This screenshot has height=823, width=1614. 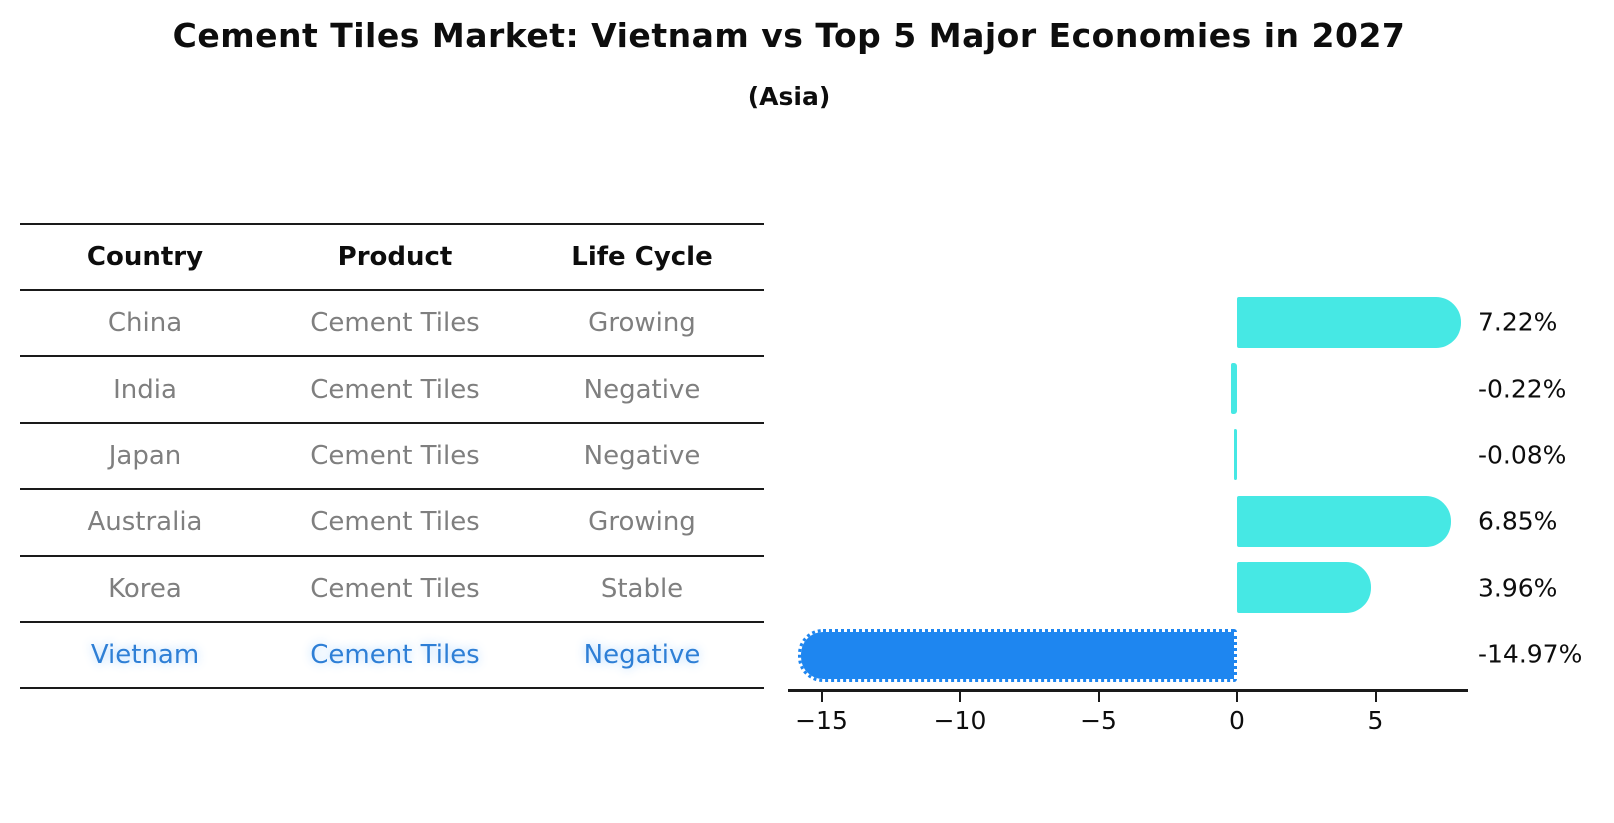 I want to click on table-header-row: Country Product Life Cycle, so click(x=392, y=258).